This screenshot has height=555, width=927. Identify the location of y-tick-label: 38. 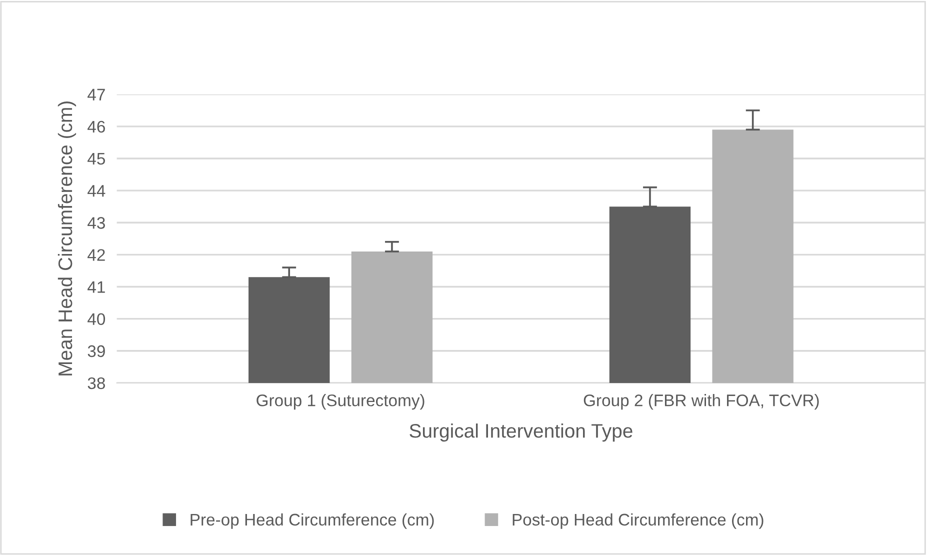
(96, 383).